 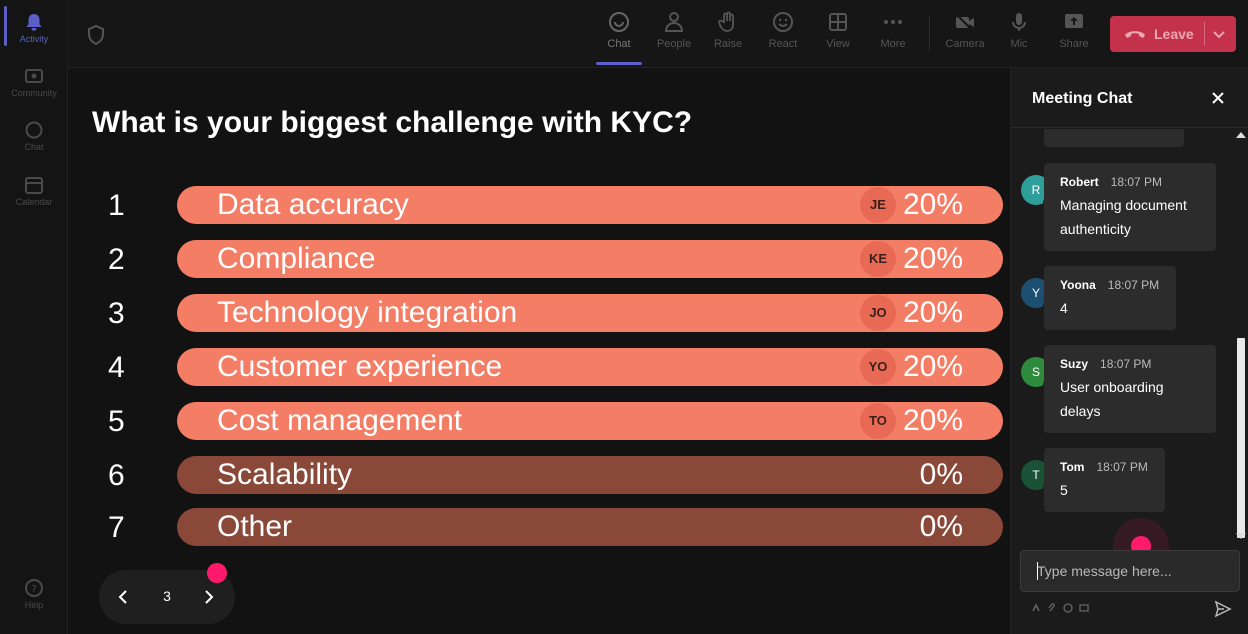 What do you see at coordinates (941, 474) in the screenshot?
I see `option-percent: 0%` at bounding box center [941, 474].